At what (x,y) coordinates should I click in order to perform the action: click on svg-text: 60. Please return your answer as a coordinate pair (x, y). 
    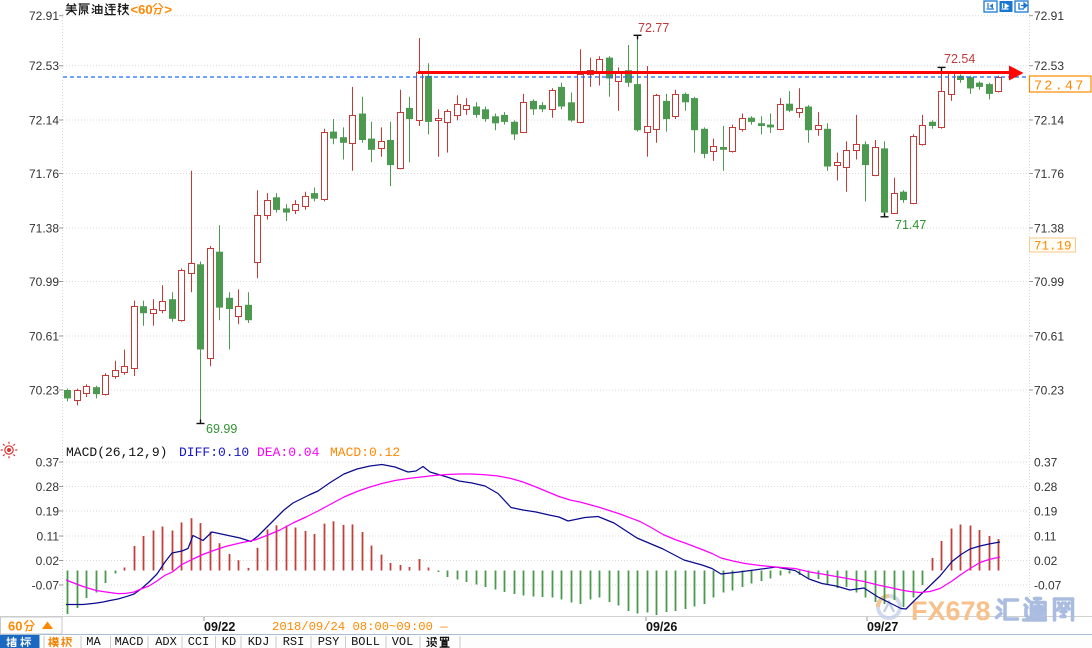
    Looking at the image, I should click on (15, 626).